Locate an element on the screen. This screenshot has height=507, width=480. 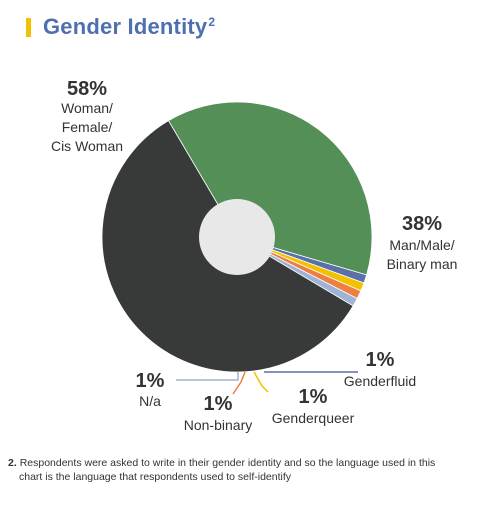
pct-label-non-binary: 1% is located at coordinates (218, 404).